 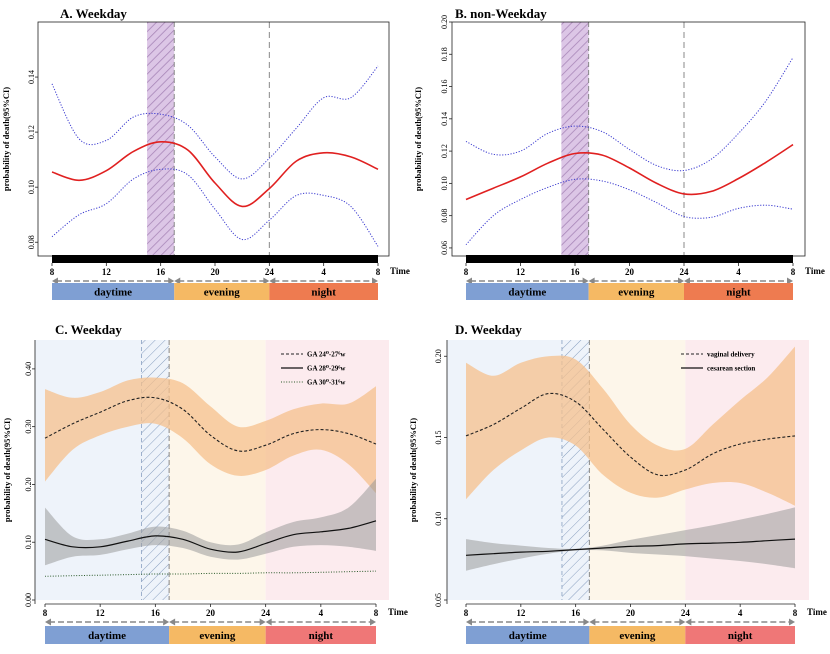 What do you see at coordinates (444, 87) in the screenshot?
I see `y-tick-label: 0.16` at bounding box center [444, 87].